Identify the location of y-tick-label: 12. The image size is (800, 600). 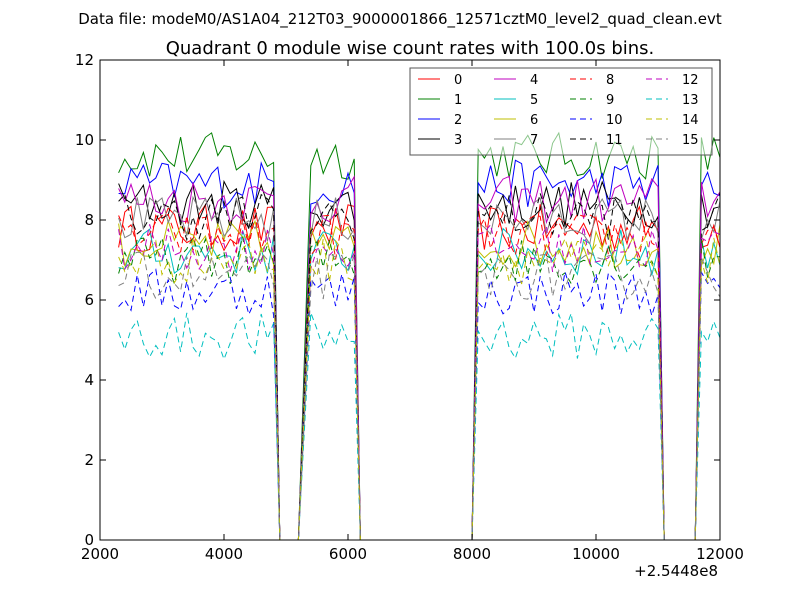
(84, 60).